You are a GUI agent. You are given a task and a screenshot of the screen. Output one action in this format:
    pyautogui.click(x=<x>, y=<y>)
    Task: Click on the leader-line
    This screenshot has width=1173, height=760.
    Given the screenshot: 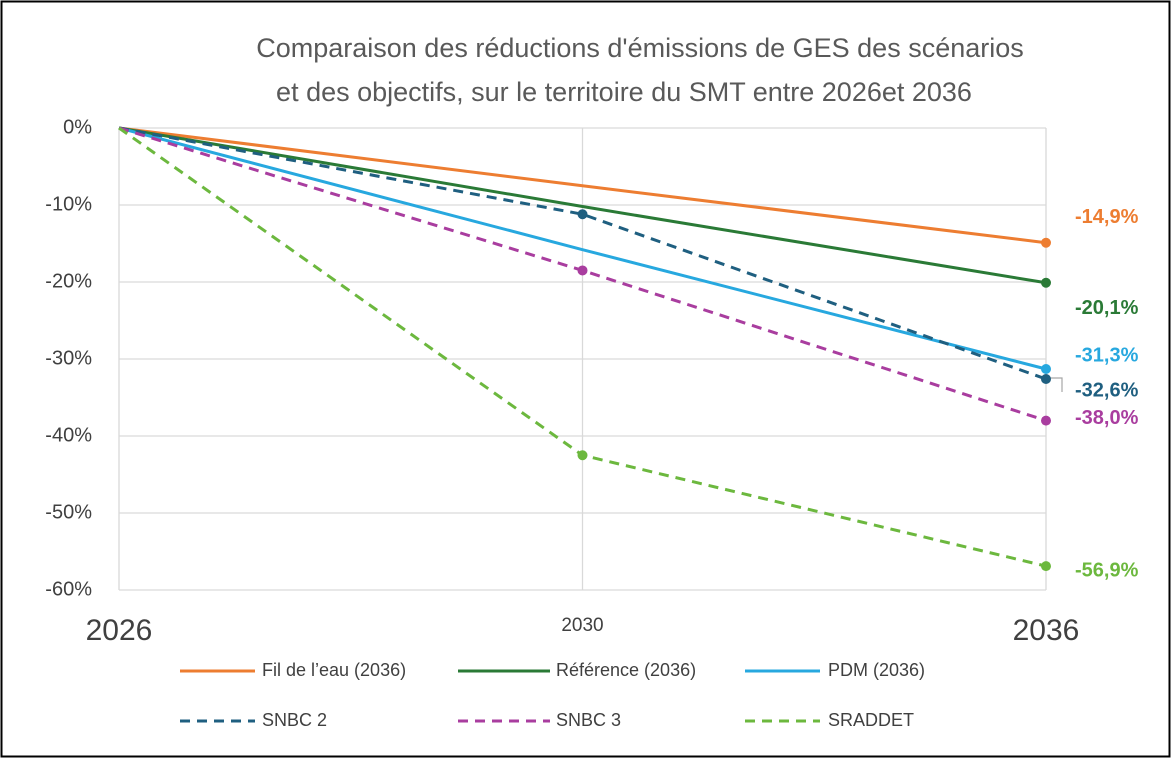 What is the action you would take?
    pyautogui.click(x=1055, y=384)
    